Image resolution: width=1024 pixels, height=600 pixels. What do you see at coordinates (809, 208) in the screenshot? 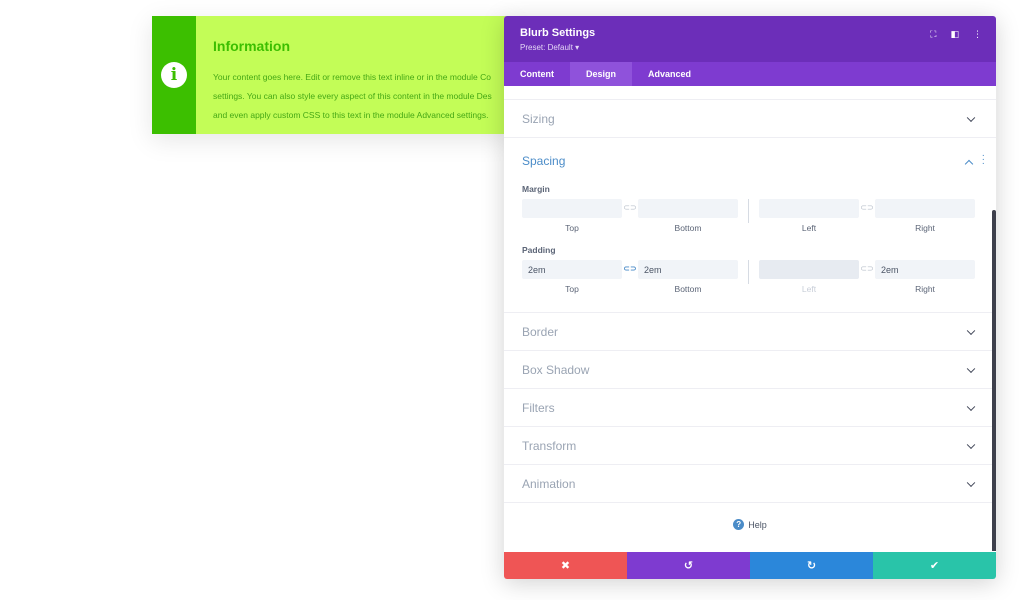
I see `margin-left-input` at bounding box center [809, 208].